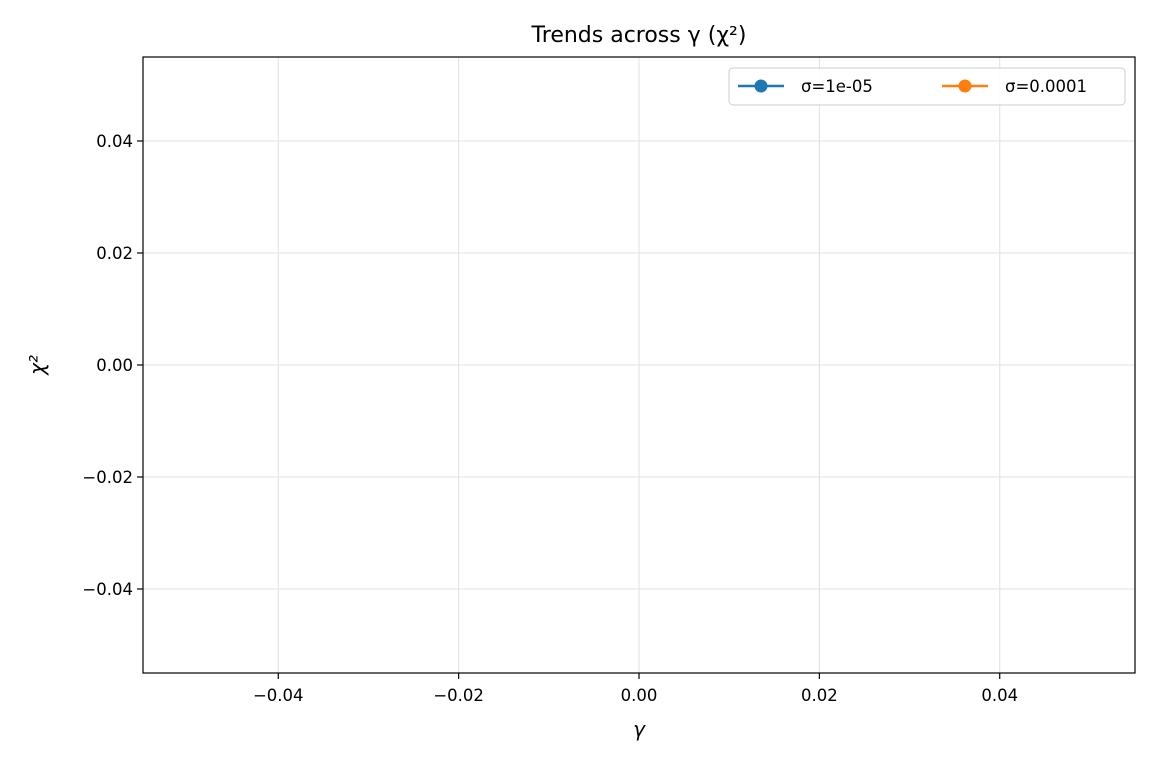 The height and width of the screenshot is (759, 1151). I want to click on legend-label: σ=1e-05, so click(837, 86).